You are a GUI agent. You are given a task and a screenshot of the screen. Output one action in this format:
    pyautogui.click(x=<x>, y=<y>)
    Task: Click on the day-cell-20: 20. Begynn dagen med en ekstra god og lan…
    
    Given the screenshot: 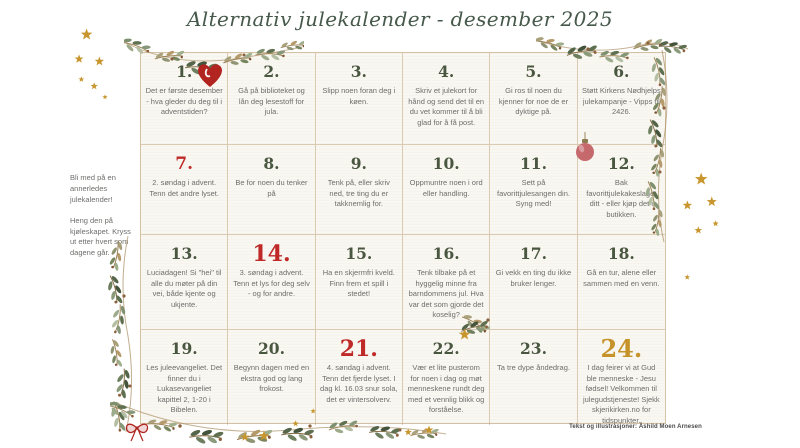 What is the action you would take?
    pyautogui.click(x=272, y=377)
    